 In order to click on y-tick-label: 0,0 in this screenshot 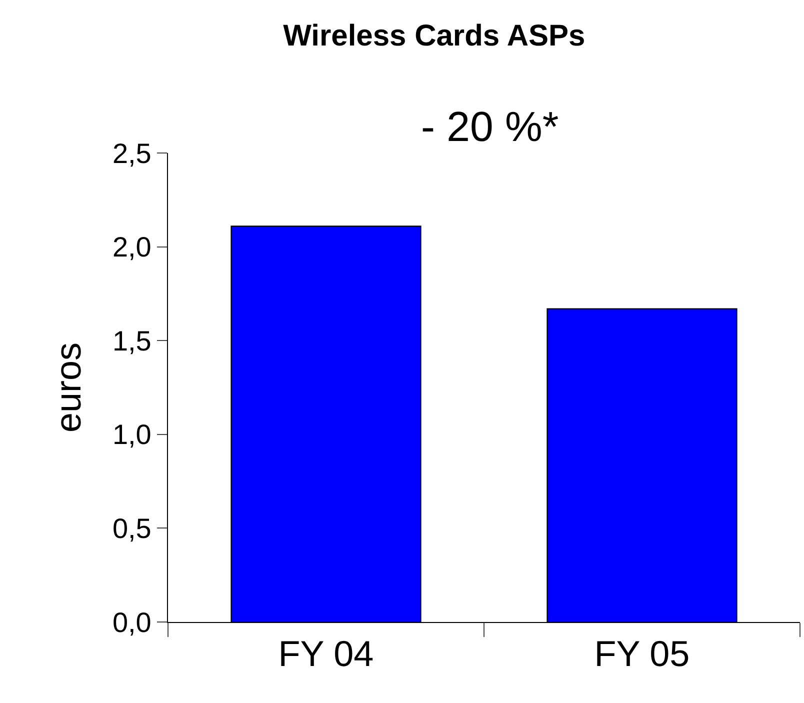, I will do `click(132, 622)`.